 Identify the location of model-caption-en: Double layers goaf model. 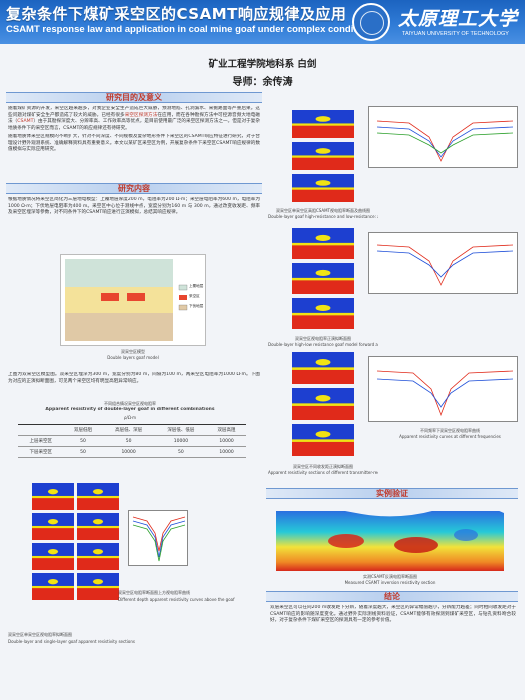
(133, 357).